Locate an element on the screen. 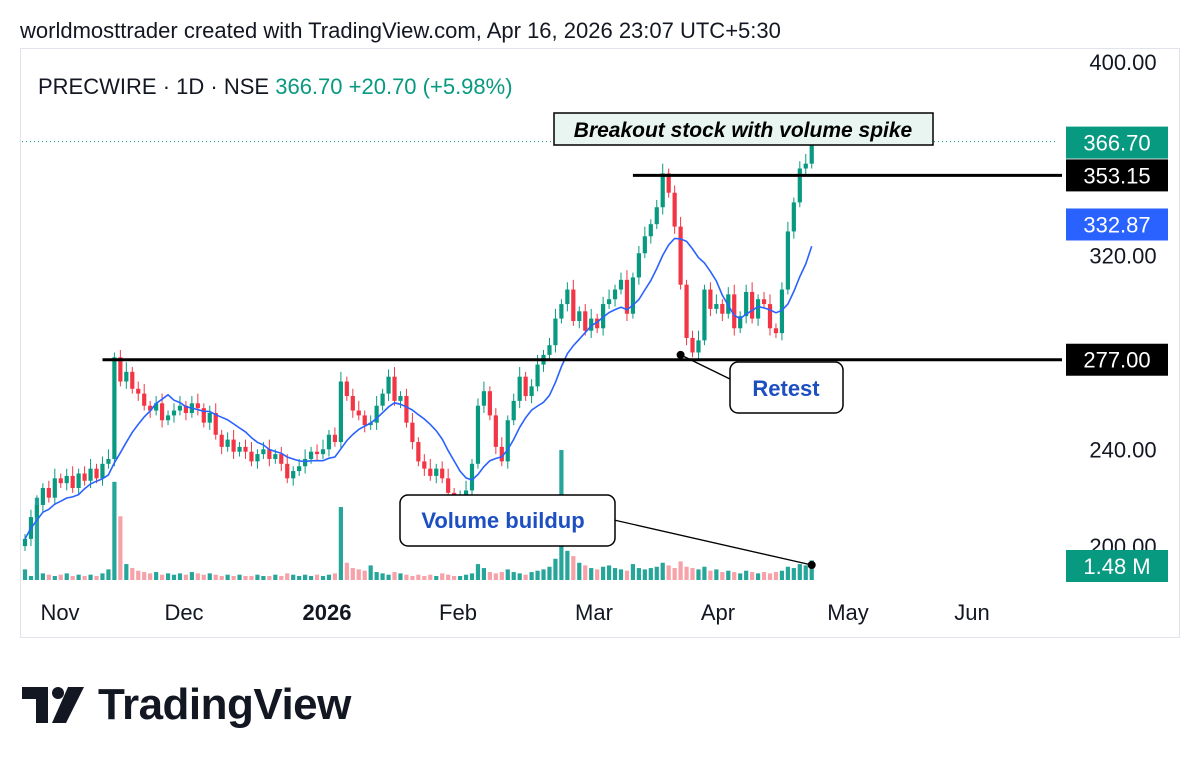 The height and width of the screenshot is (763, 1200). resistance-price-label: 353.15 is located at coordinates (1116, 175).